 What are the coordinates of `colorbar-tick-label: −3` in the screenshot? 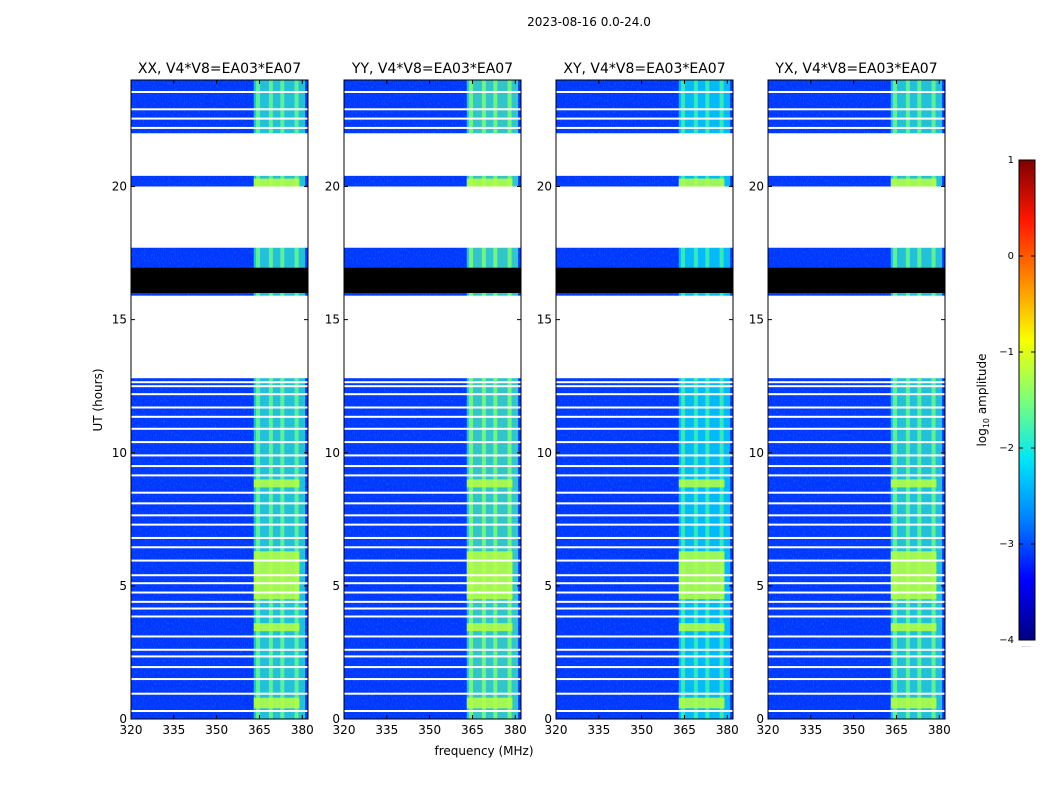 It's located at (1006, 544).